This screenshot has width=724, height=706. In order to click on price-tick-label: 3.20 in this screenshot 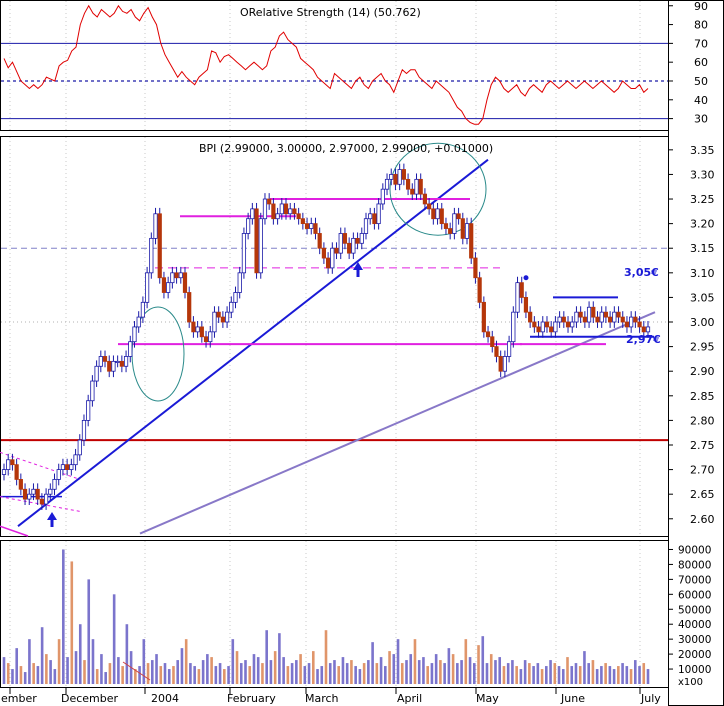, I will do `click(702, 224)`.